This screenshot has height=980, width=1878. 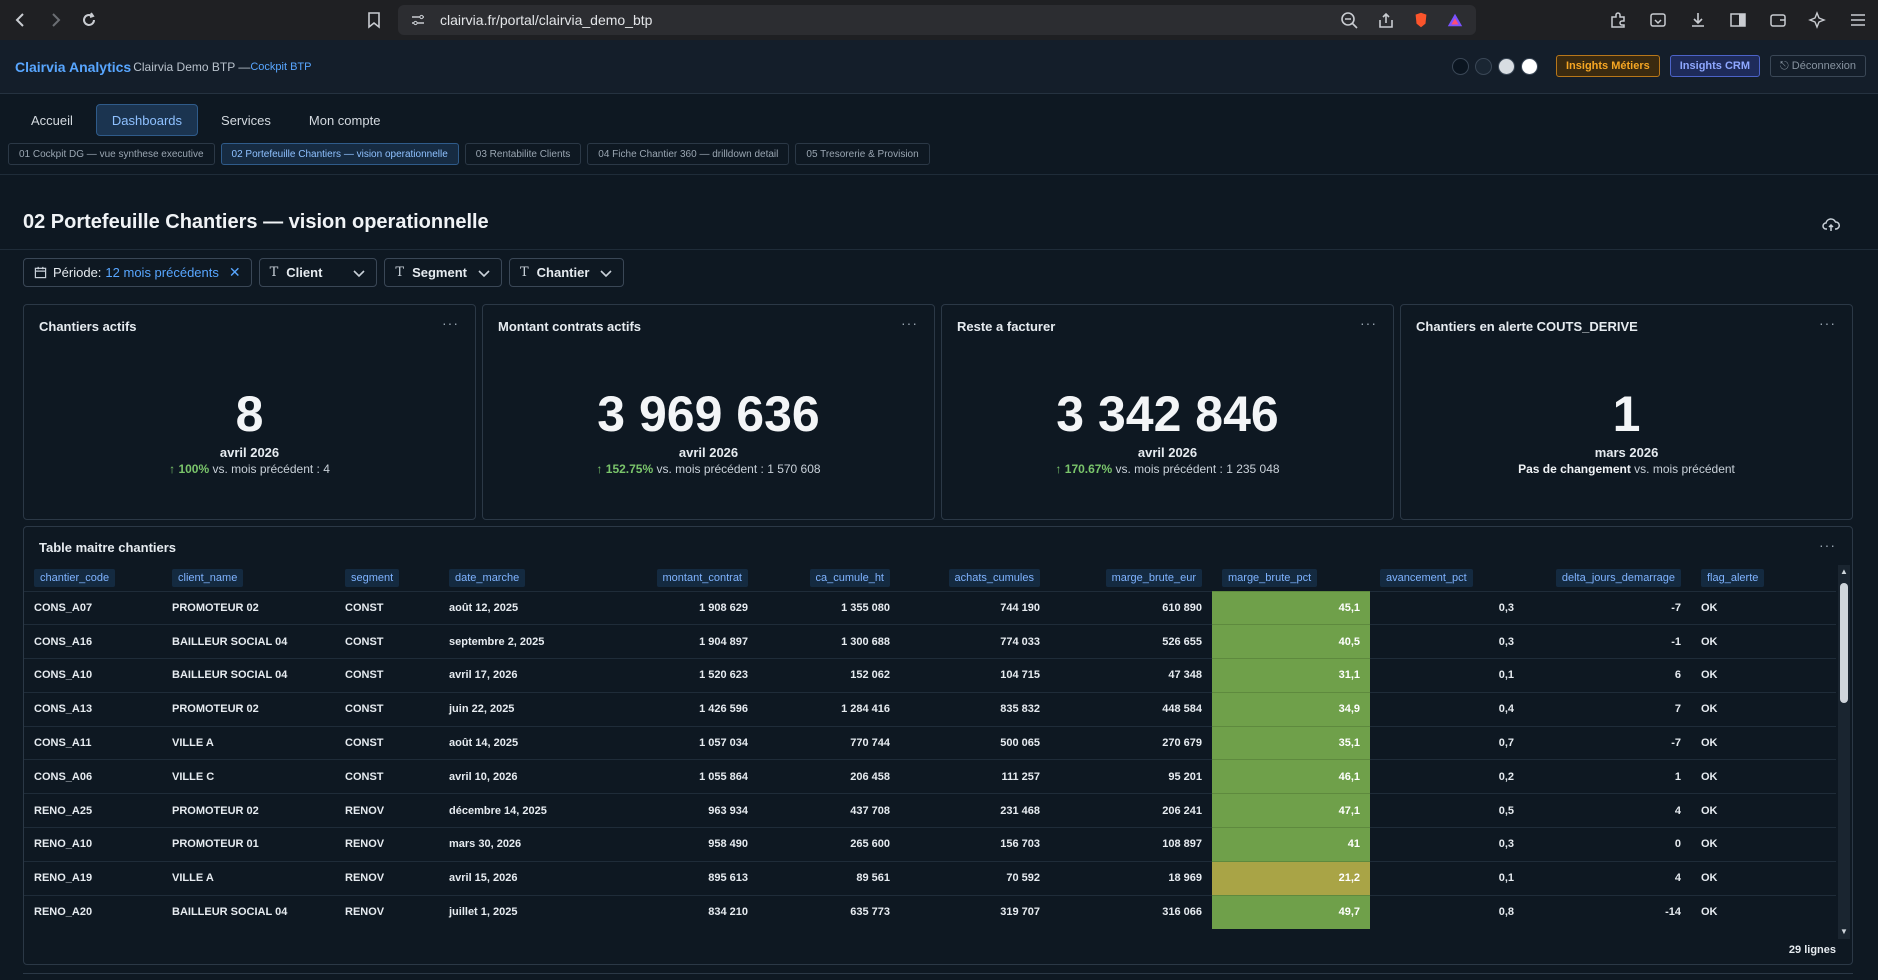 I want to click on dashboard-tab-rentabilite: 03 Rentabilite Clients, so click(x=523, y=154).